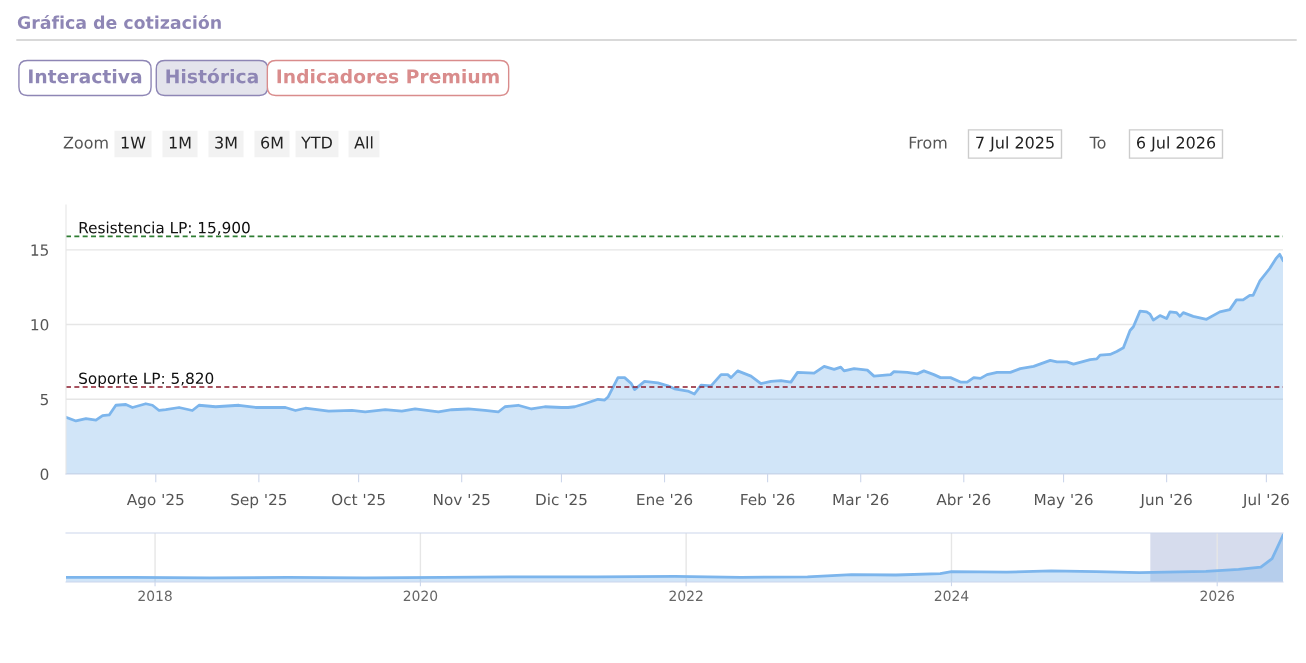 The image size is (1306, 663). What do you see at coordinates (164, 228) in the screenshot?
I see `ref-line-label: Resistencia LP: 15,900` at bounding box center [164, 228].